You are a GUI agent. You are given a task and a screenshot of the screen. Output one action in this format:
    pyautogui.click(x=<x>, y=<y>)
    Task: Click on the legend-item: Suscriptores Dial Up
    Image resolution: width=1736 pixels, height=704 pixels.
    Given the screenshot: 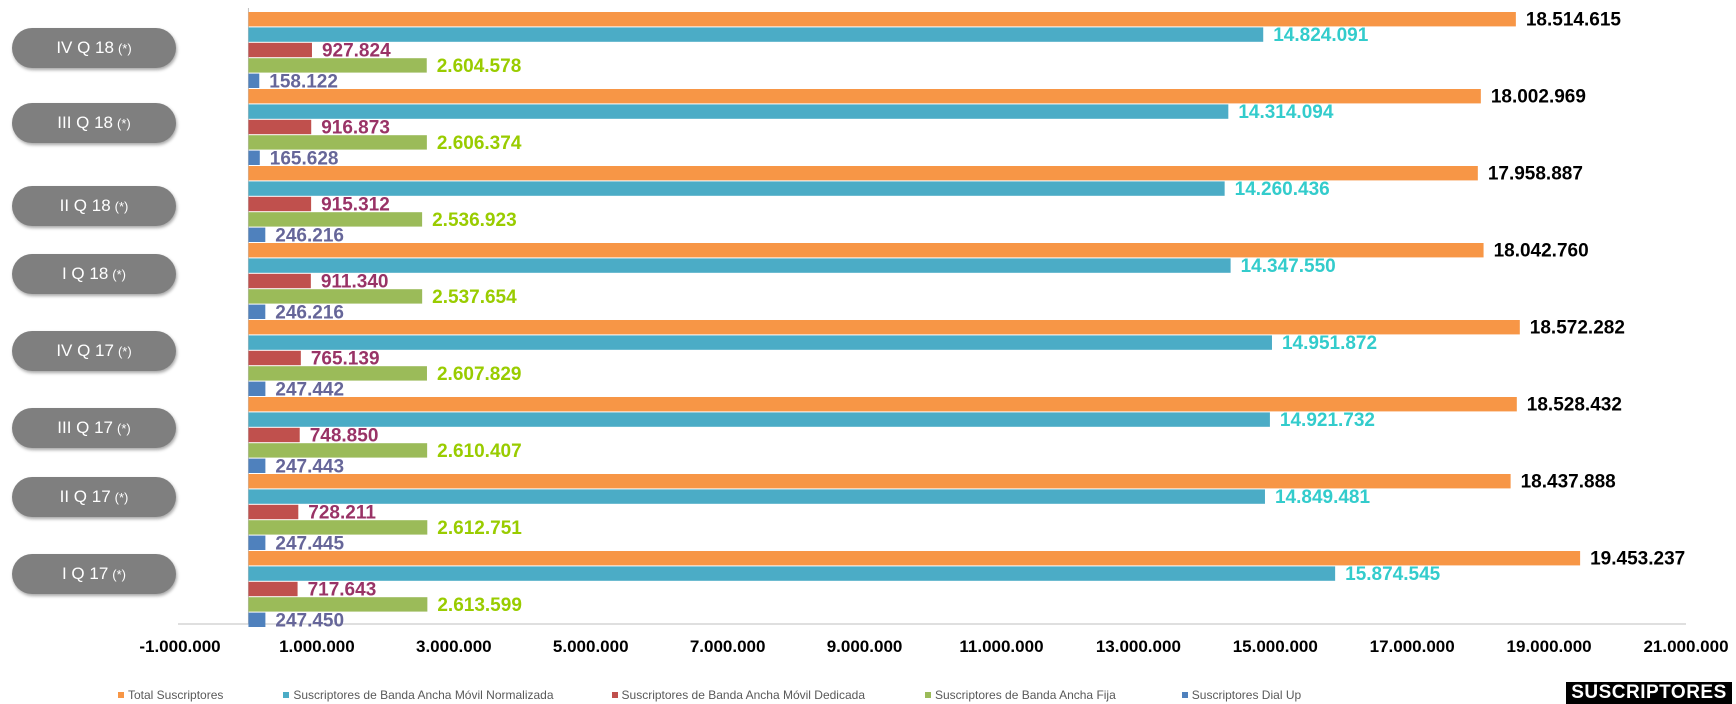 What is the action you would take?
    pyautogui.click(x=1241, y=695)
    